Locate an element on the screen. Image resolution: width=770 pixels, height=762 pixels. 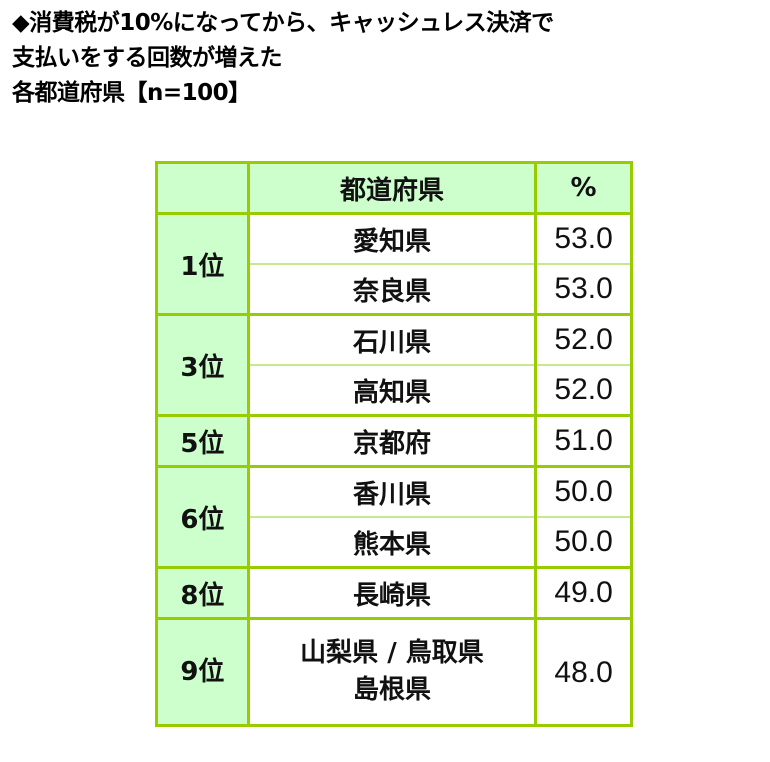
rank-cell: 5位 is located at coordinates (202, 441).